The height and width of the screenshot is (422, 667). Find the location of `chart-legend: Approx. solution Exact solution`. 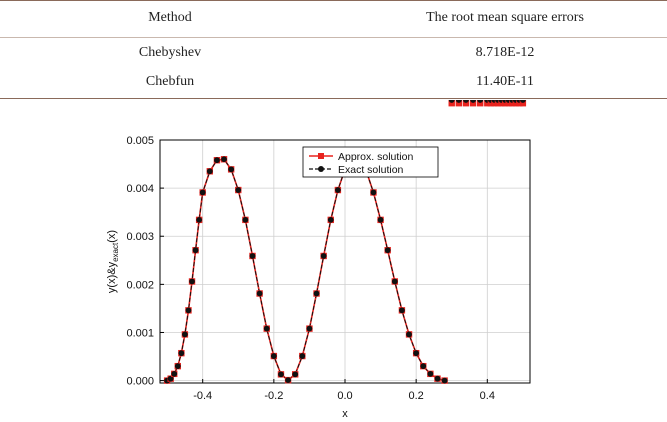

chart-legend: Approx. solution Exact solution is located at coordinates (370, 162).